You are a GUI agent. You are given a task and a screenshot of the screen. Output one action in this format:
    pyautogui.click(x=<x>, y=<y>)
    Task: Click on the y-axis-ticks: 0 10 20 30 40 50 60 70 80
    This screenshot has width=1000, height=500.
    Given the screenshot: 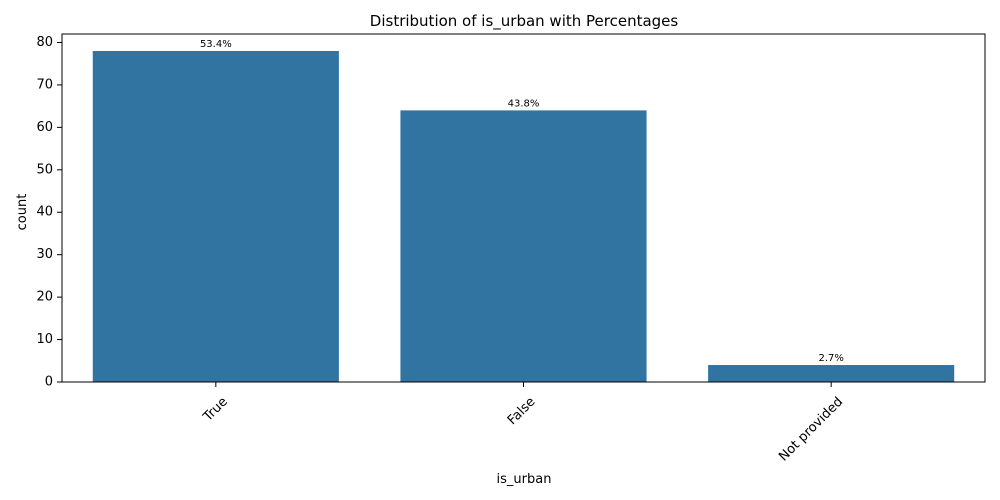 What is the action you would take?
    pyautogui.click(x=49, y=212)
    